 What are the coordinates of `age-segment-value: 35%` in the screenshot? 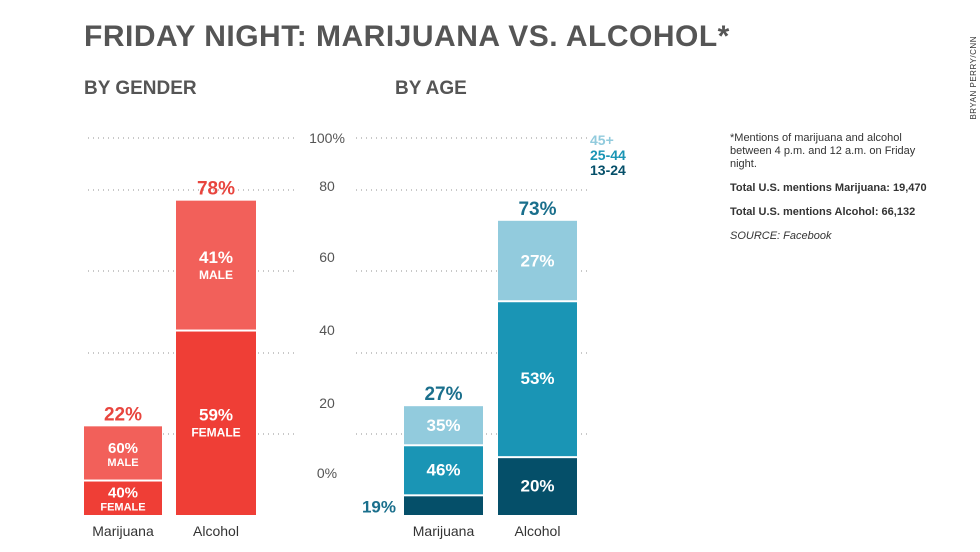 It's located at (443, 425).